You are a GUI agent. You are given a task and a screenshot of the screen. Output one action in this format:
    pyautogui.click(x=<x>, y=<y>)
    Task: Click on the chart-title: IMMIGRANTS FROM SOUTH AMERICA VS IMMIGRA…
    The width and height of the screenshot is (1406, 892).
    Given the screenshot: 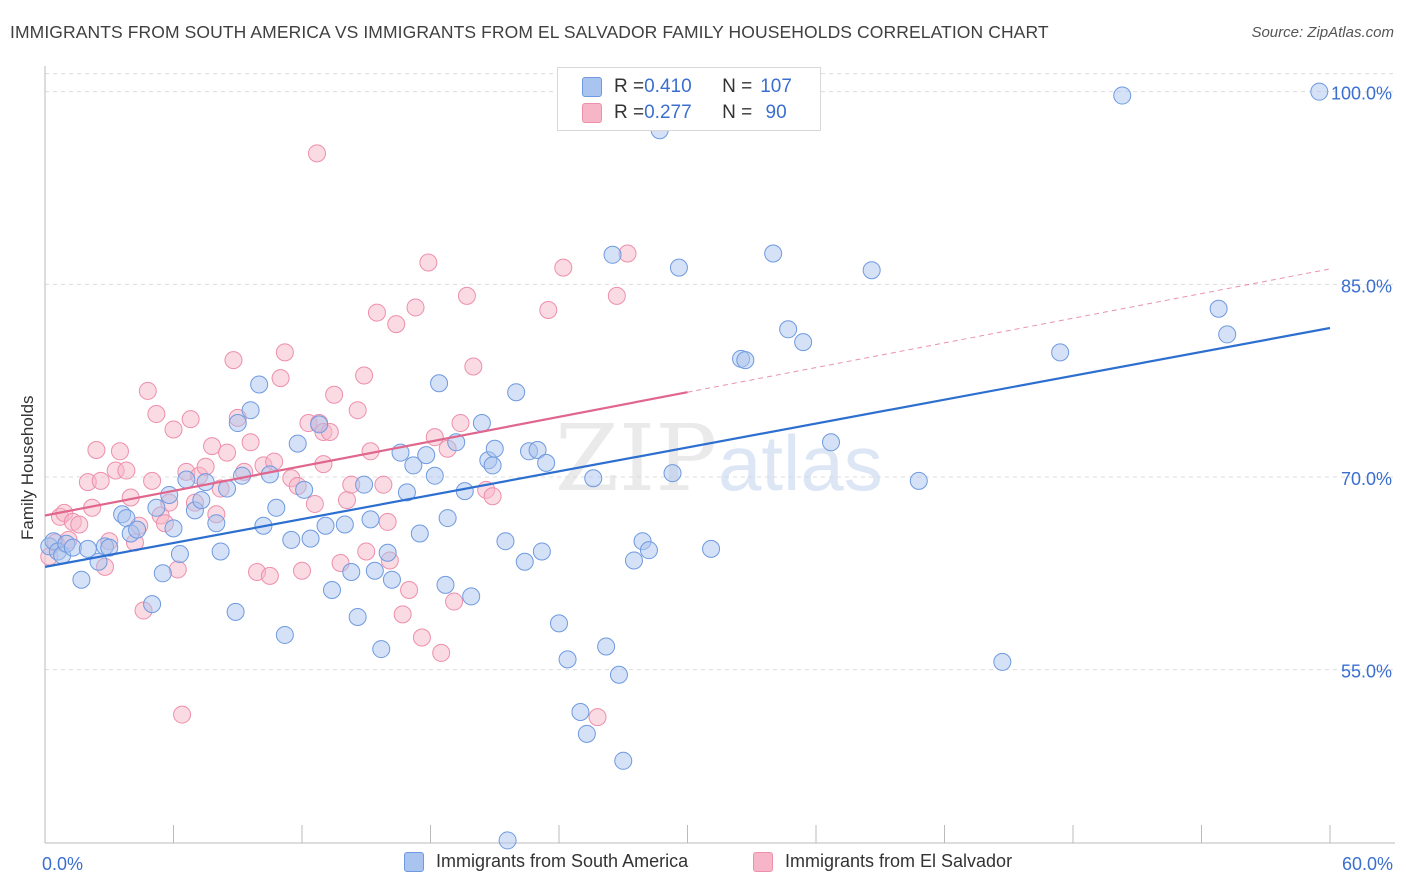 What is the action you would take?
    pyautogui.click(x=529, y=32)
    